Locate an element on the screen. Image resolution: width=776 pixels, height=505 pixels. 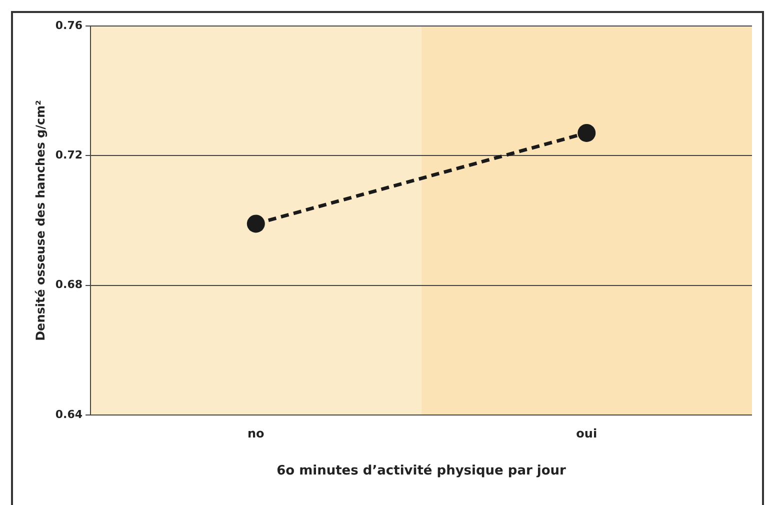
x-tick-label: no is located at coordinates (256, 433).